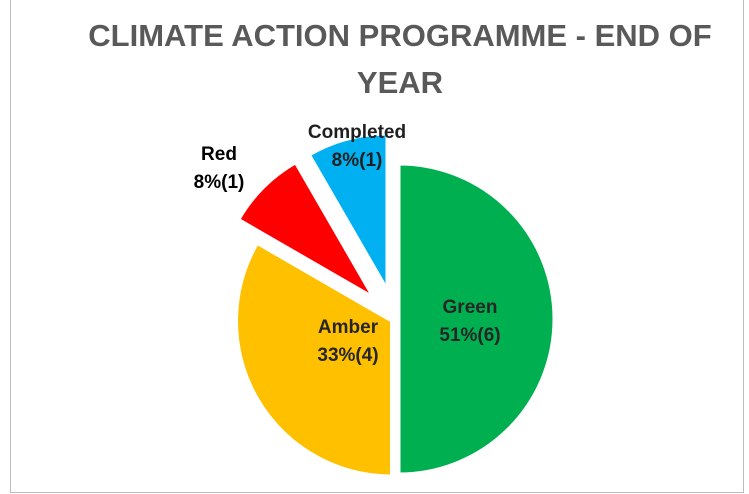 This screenshot has height=494, width=749. Describe the element at coordinates (400, 59) in the screenshot. I see `chart-title: CLIMATE ACTION PROGRAMME - END OF YEAR` at that location.